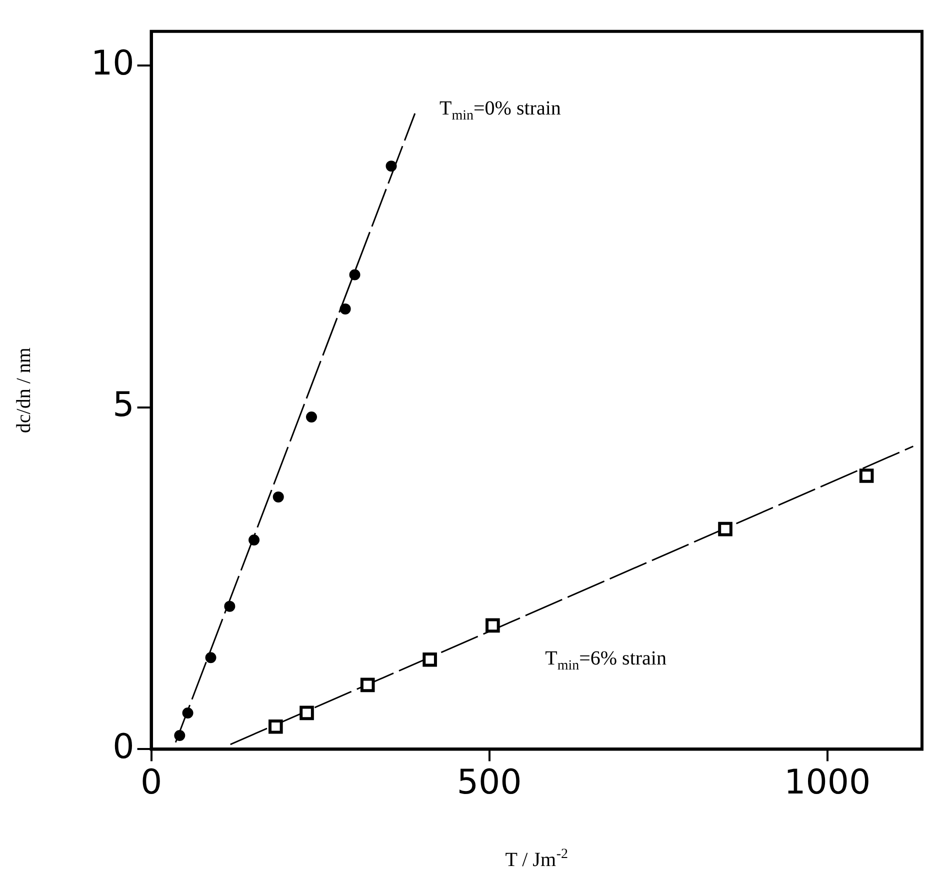 The height and width of the screenshot is (886, 941). What do you see at coordinates (827, 782) in the screenshot?
I see `x-tick-label: 1000` at bounding box center [827, 782].